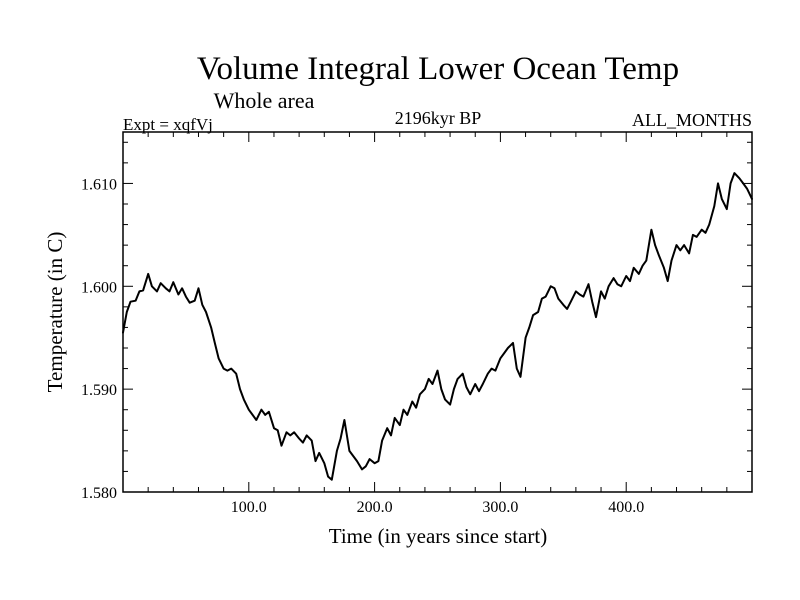  What do you see at coordinates (55, 312) in the screenshot?
I see `y-axis-label: Temperature (in C)` at bounding box center [55, 312].